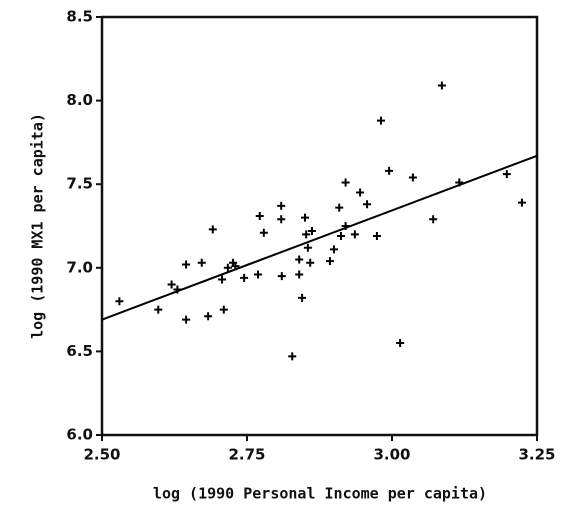 This screenshot has width=563, height=507. Describe the element at coordinates (79, 435) in the screenshot. I see `y-tick-label: 6.0` at that location.